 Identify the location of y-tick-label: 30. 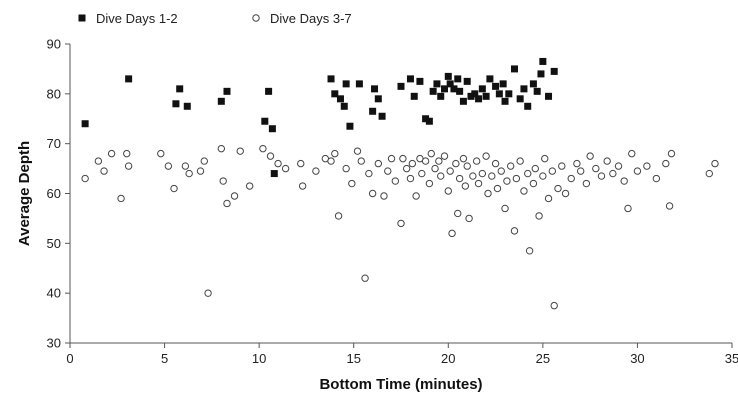
(54, 343).